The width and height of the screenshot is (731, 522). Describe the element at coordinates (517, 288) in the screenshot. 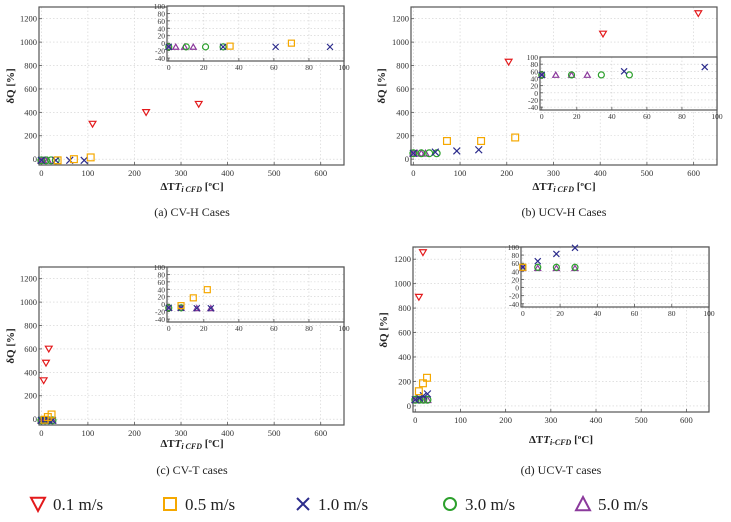

I see `panel-d-inset-ytick-label: 0` at that location.